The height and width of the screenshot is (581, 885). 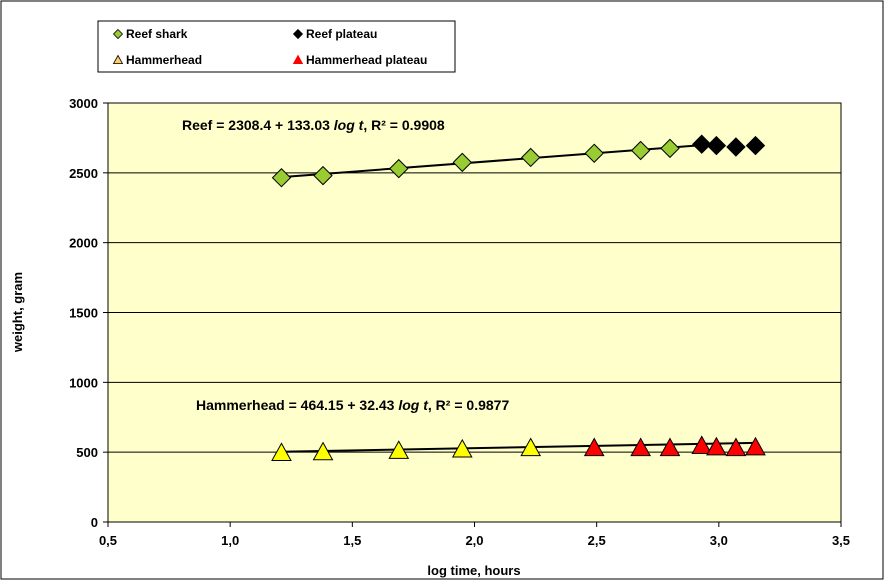 I want to click on x-tick-label: 2,0, so click(x=474, y=540).